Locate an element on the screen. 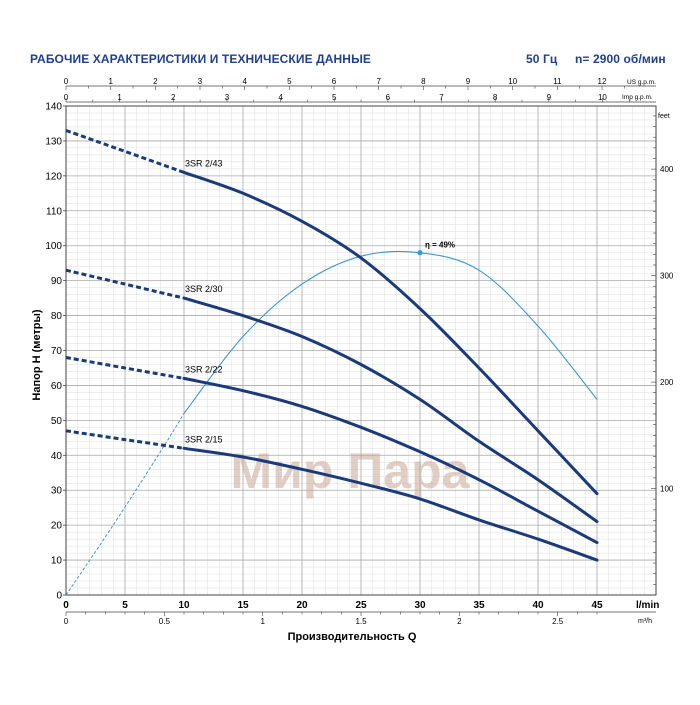 This screenshot has height=705, width=700. impgpm-tick-label: 4 is located at coordinates (280, 97).